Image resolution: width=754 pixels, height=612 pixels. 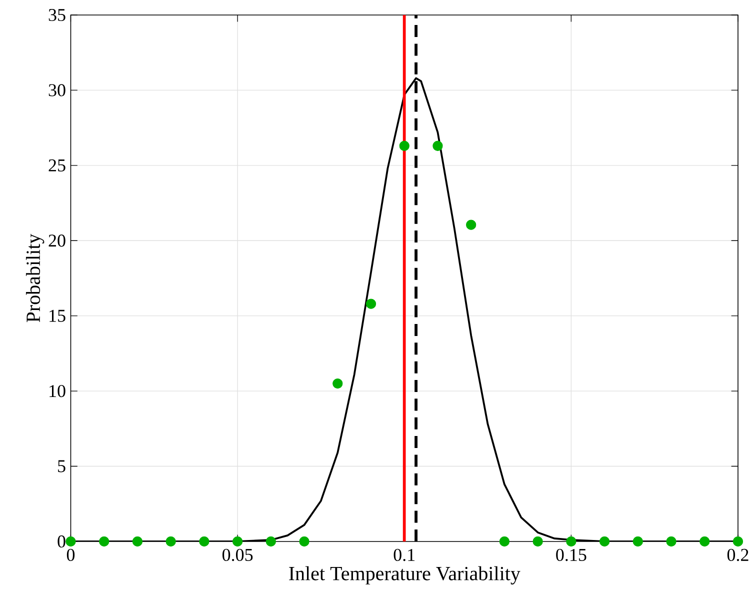 What do you see at coordinates (57, 240) in the screenshot?
I see `y-tick-label: 20` at bounding box center [57, 240].